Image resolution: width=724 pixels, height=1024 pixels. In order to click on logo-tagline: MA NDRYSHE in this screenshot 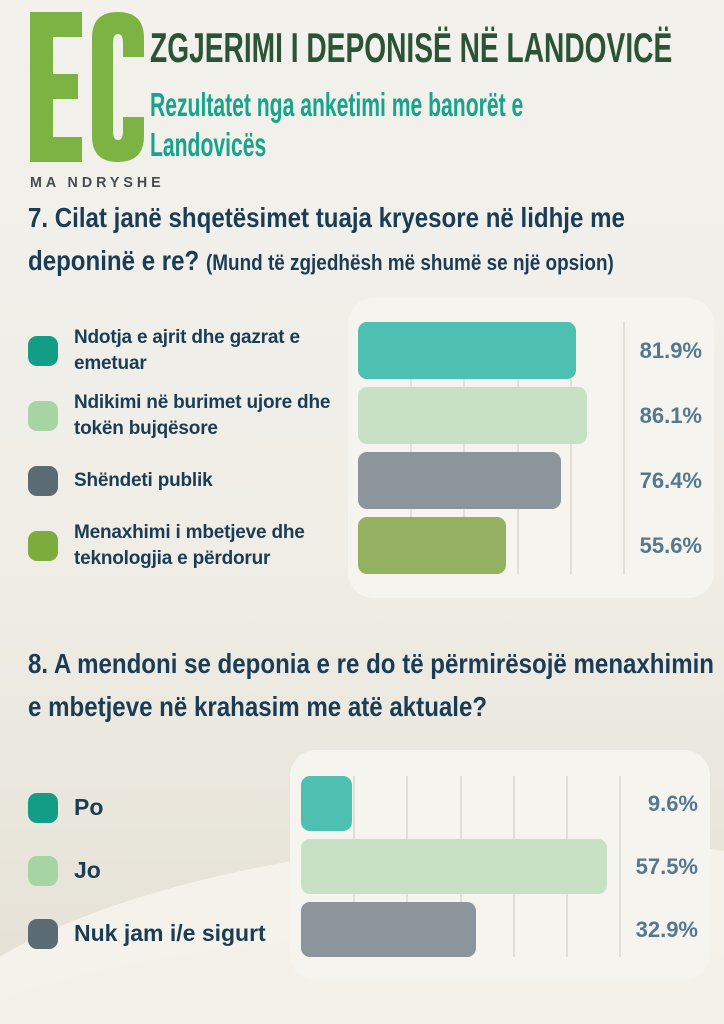, I will do `click(97, 182)`.